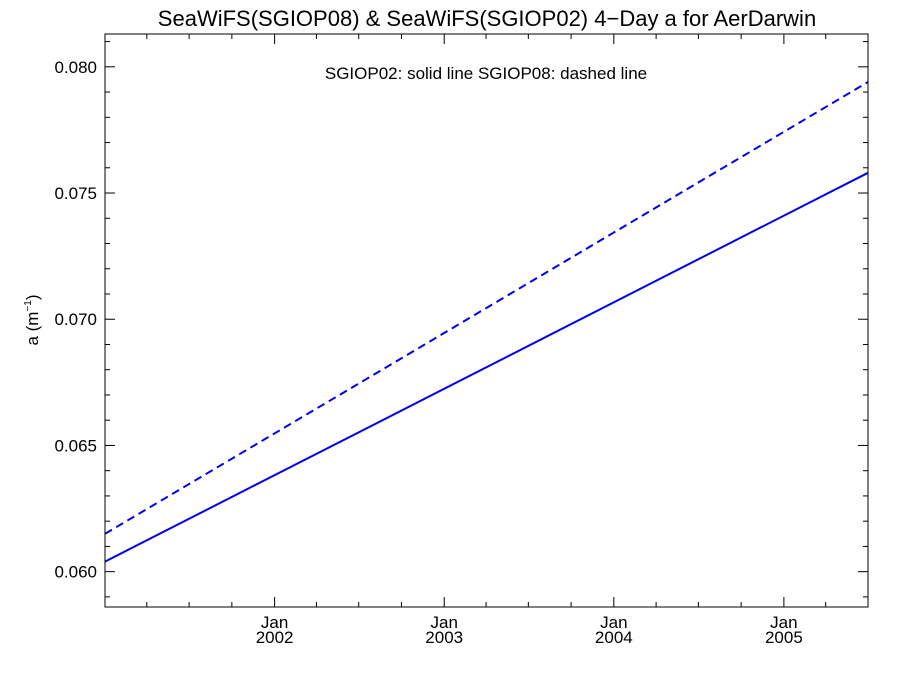 The width and height of the screenshot is (900, 675). What do you see at coordinates (75, 67) in the screenshot?
I see `y-tick-label: 0.080` at bounding box center [75, 67].